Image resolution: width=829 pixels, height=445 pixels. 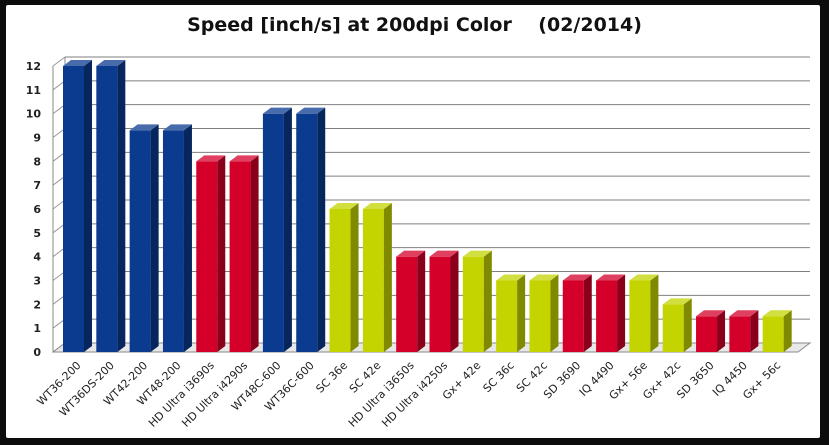 What do you see at coordinates (37, 281) in the screenshot?
I see `y-tick-label: 3` at bounding box center [37, 281].